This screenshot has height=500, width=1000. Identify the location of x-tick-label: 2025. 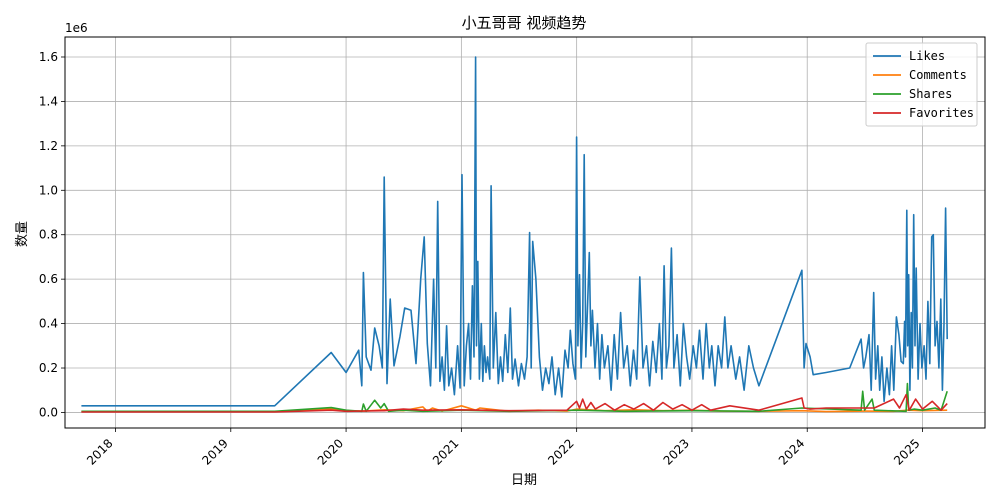
(906, 451).